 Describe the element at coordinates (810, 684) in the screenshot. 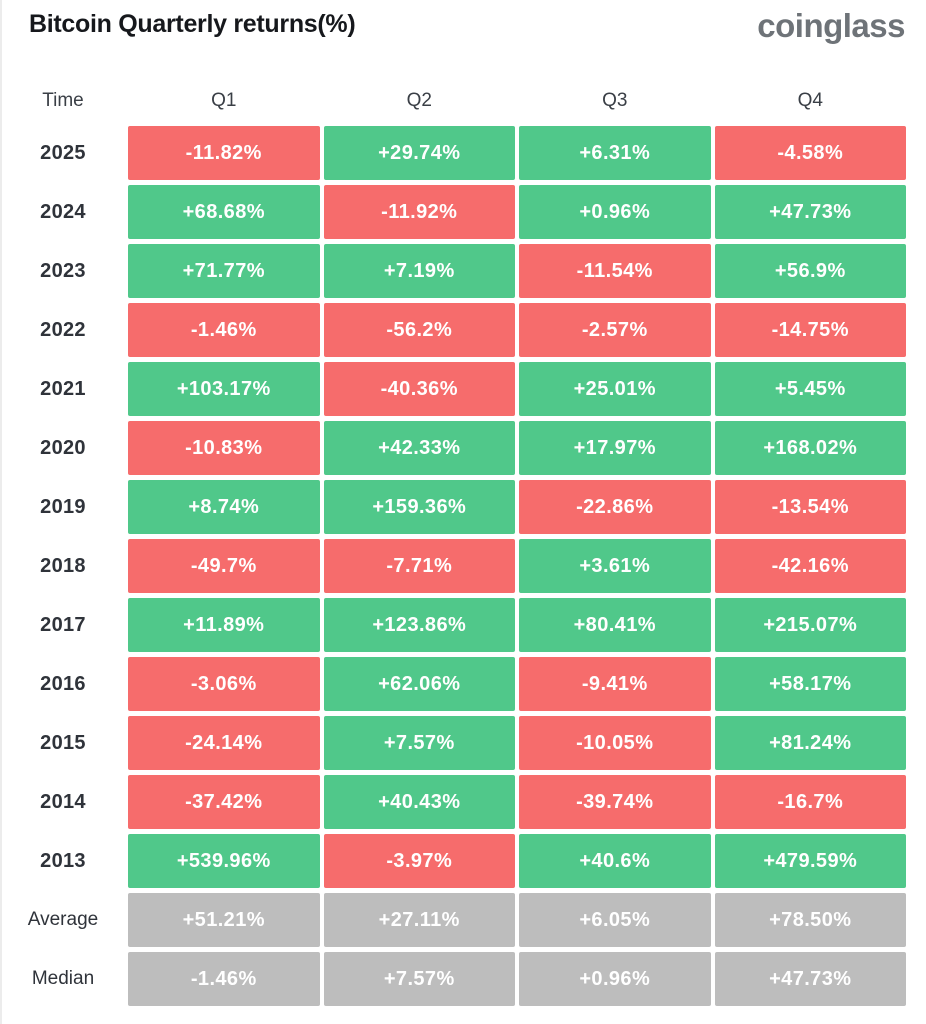

I see `return-cell: +58.17%` at that location.